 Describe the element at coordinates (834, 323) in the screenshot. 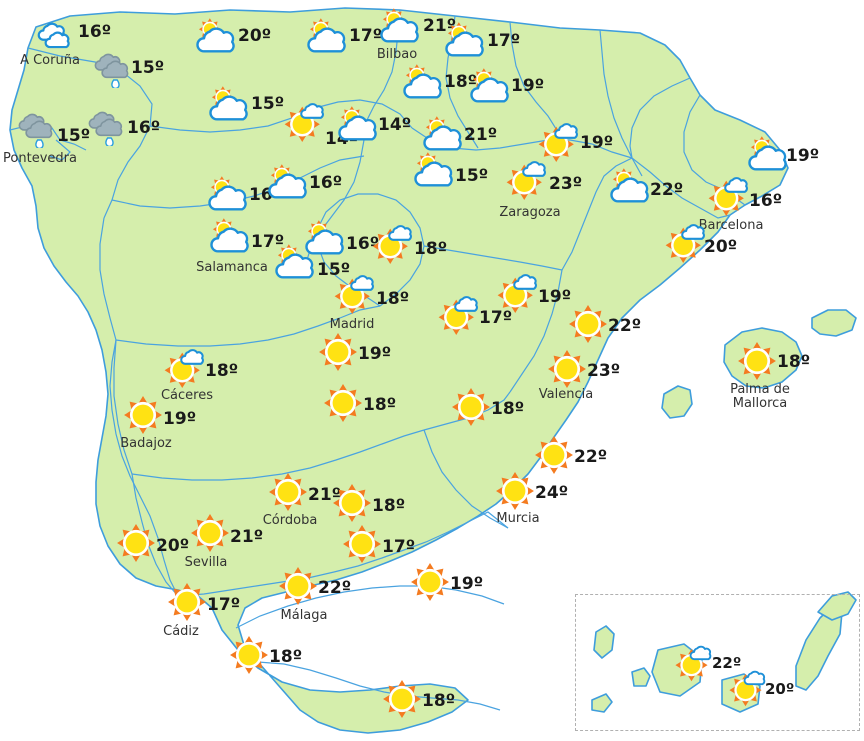

I see `menorca-island` at that location.